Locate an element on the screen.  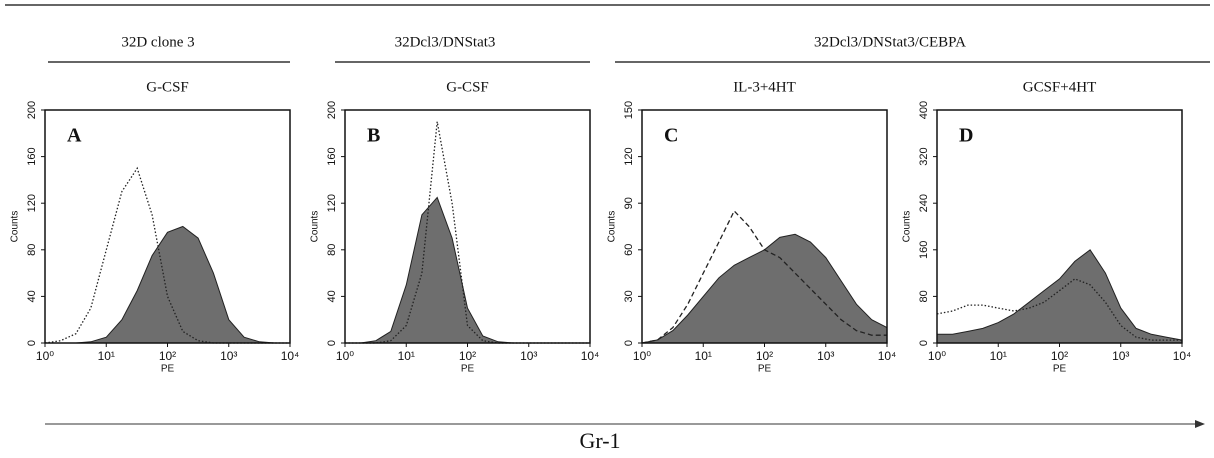
y-tick-label: 320 is located at coordinates (924, 156).